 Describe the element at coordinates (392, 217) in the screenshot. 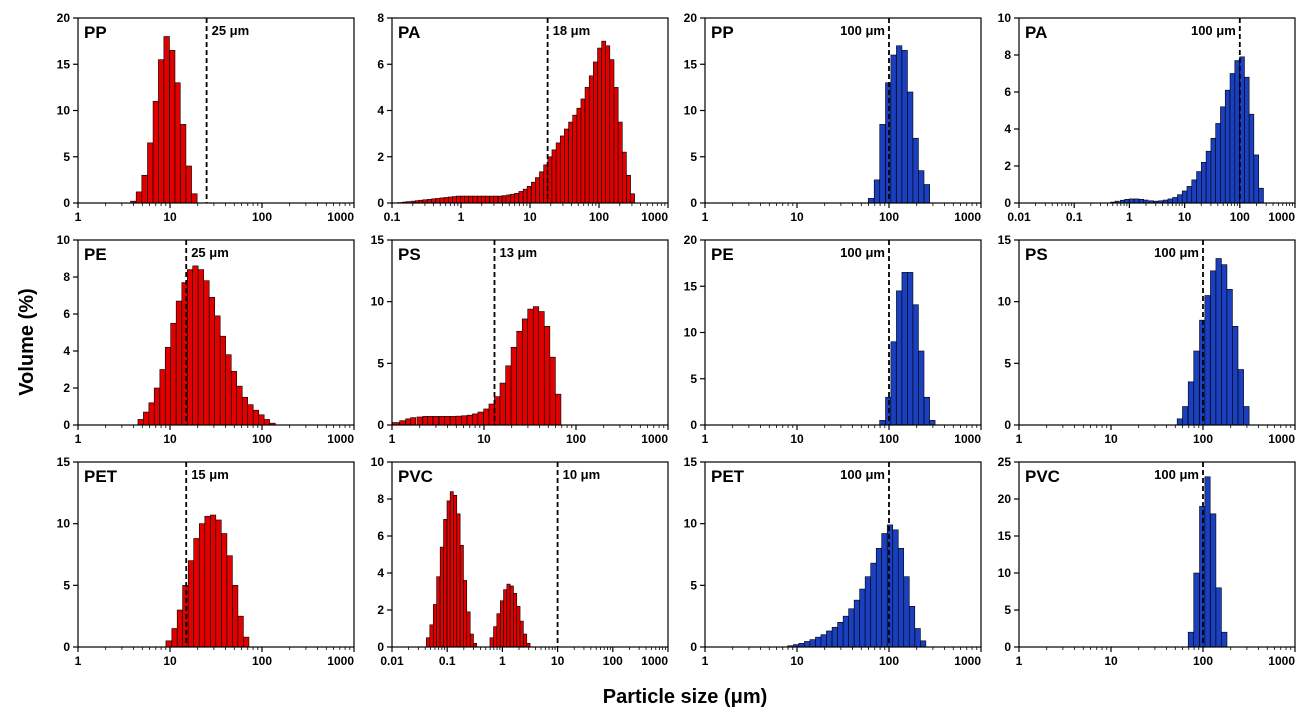

I see `x-tick-label: 0.1` at that location.